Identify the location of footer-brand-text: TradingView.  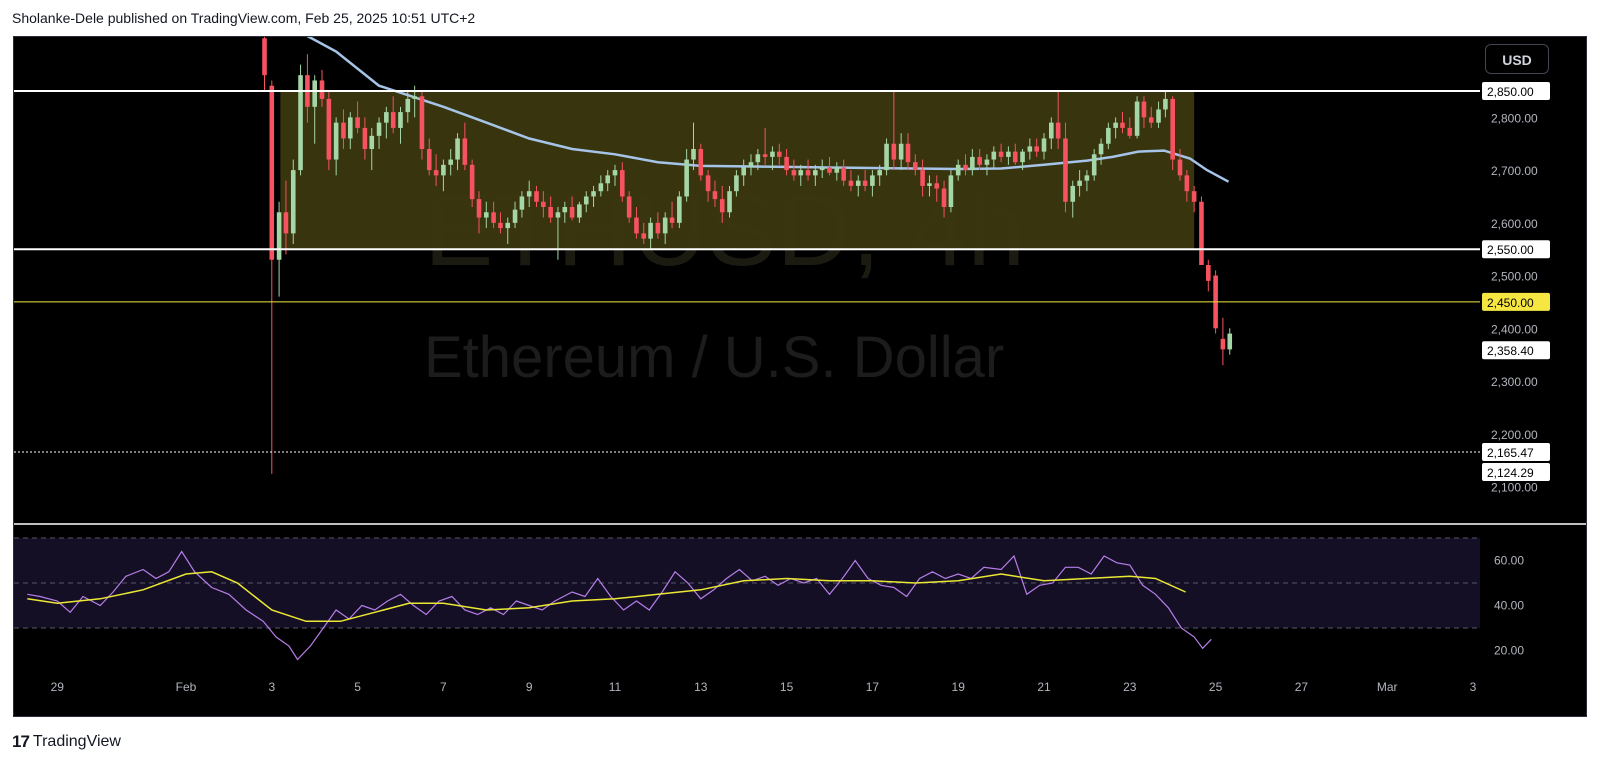
(76, 741).